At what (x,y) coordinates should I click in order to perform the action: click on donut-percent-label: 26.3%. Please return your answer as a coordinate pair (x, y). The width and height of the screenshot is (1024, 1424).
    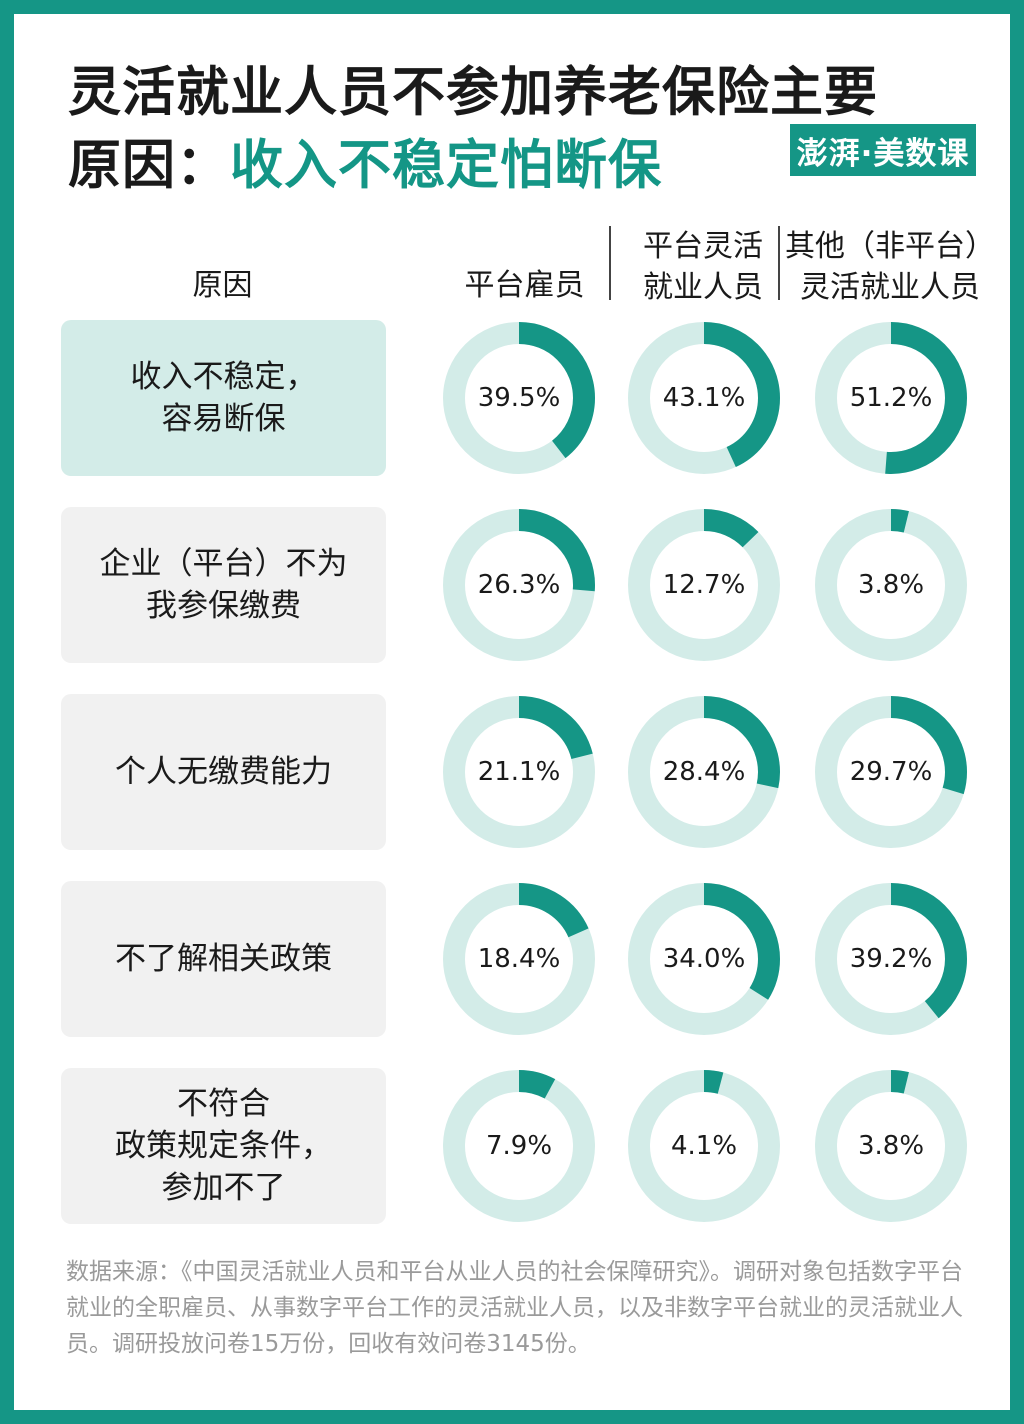
    Looking at the image, I should click on (519, 585).